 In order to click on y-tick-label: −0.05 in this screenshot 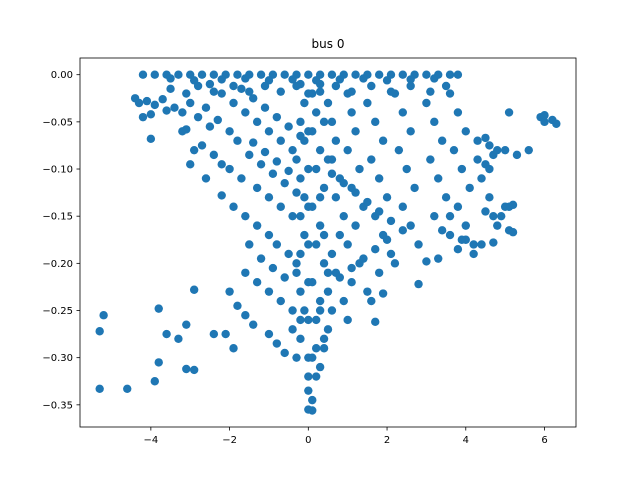, I will do `click(57, 122)`.